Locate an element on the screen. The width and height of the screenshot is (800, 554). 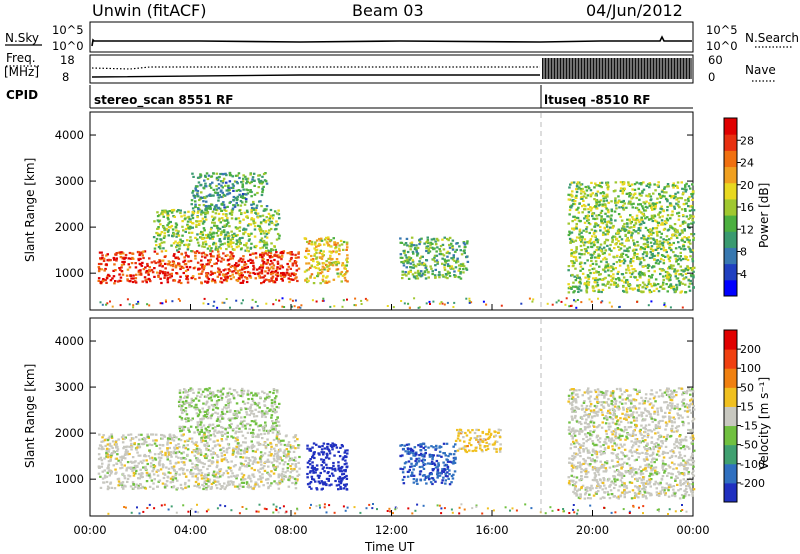
colorbar-segment is located at coordinates (730, 272).